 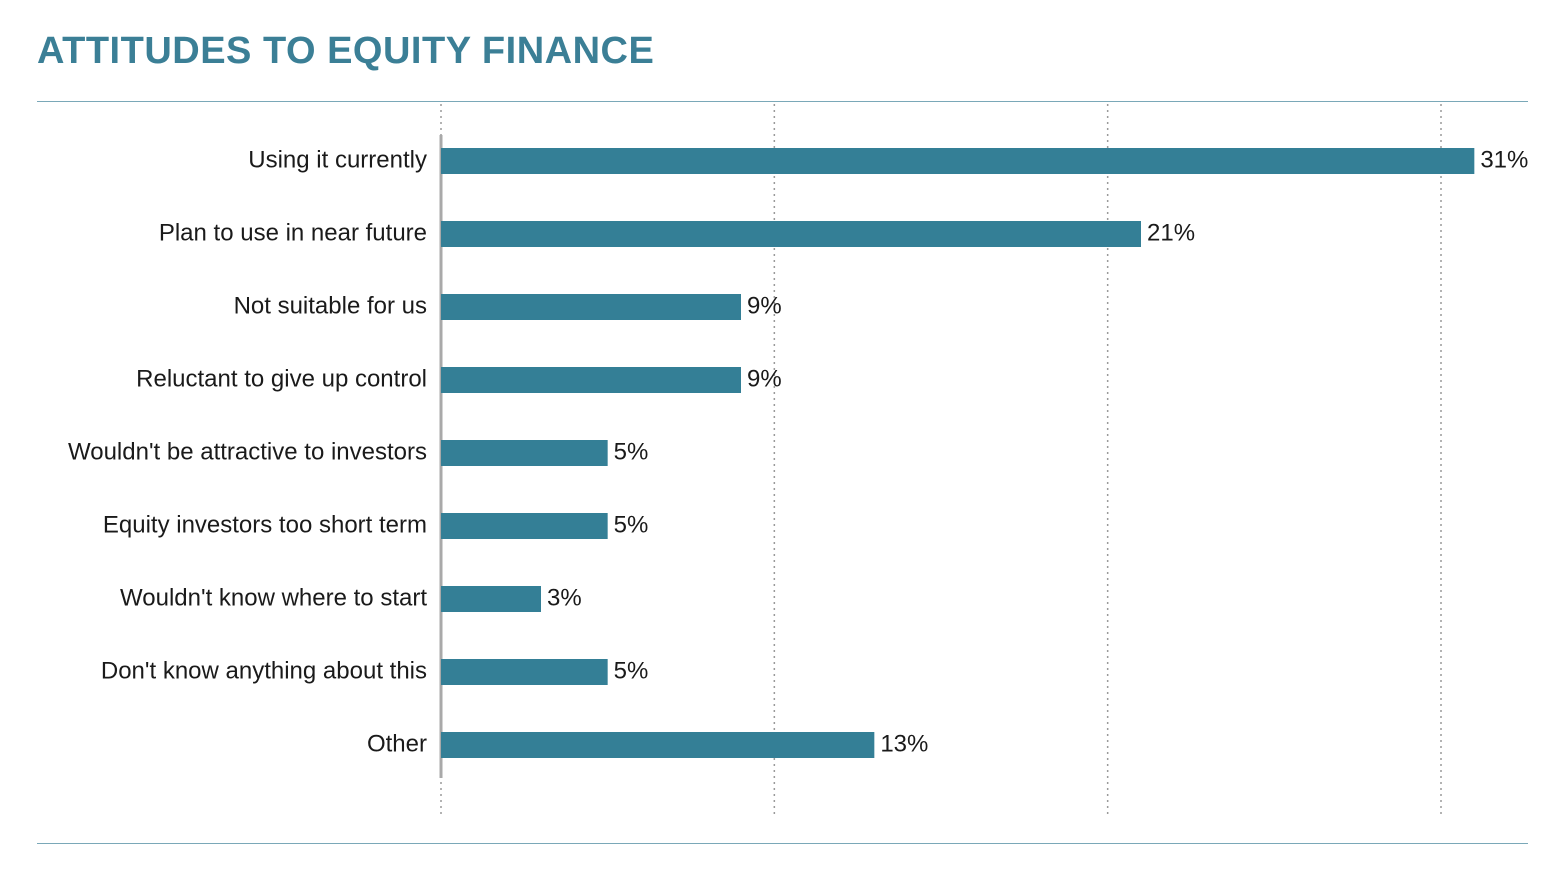 What do you see at coordinates (337, 159) in the screenshot?
I see `category-label: Using it currently` at bounding box center [337, 159].